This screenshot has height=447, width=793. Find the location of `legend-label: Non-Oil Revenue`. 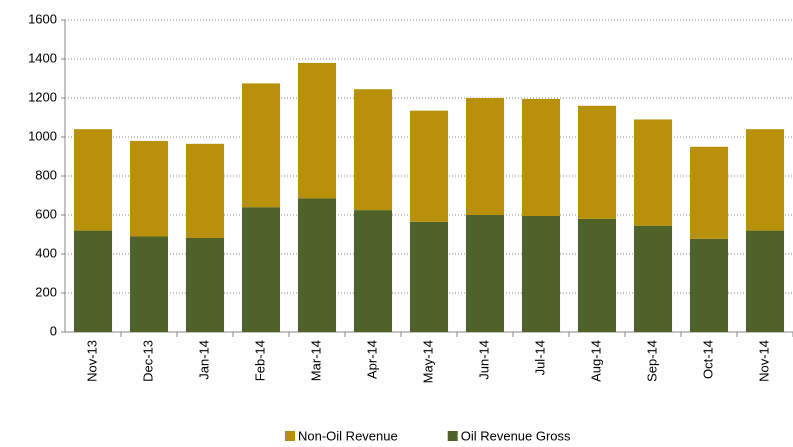

legend-label: Non-Oil Revenue is located at coordinates (348, 435).